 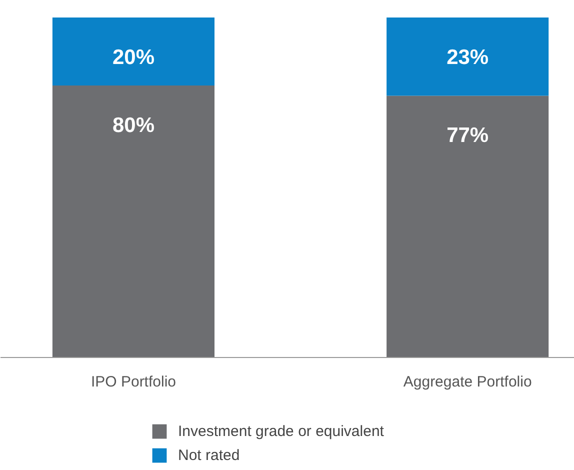 What do you see at coordinates (281, 431) in the screenshot?
I see `legend-label: Investment grade or equivalent` at bounding box center [281, 431].